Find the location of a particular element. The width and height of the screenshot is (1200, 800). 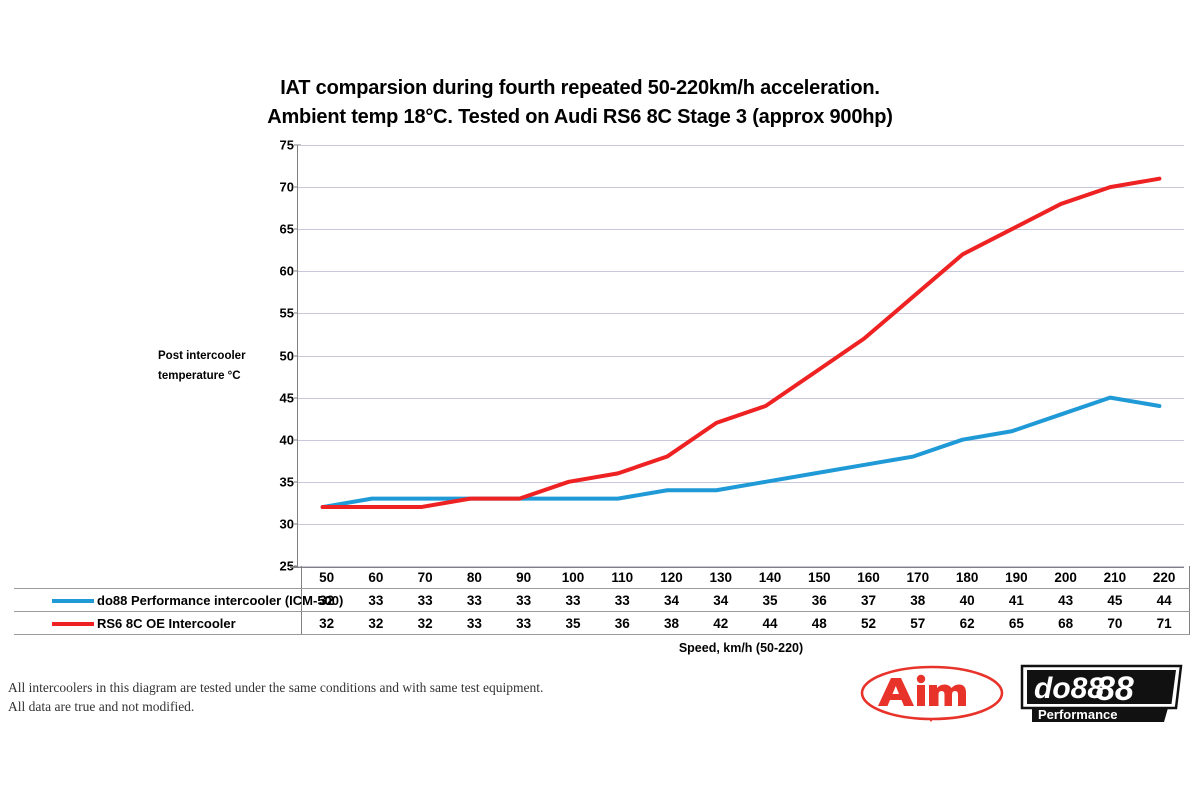

table-header-speed-210: 210 is located at coordinates (1115, 577).